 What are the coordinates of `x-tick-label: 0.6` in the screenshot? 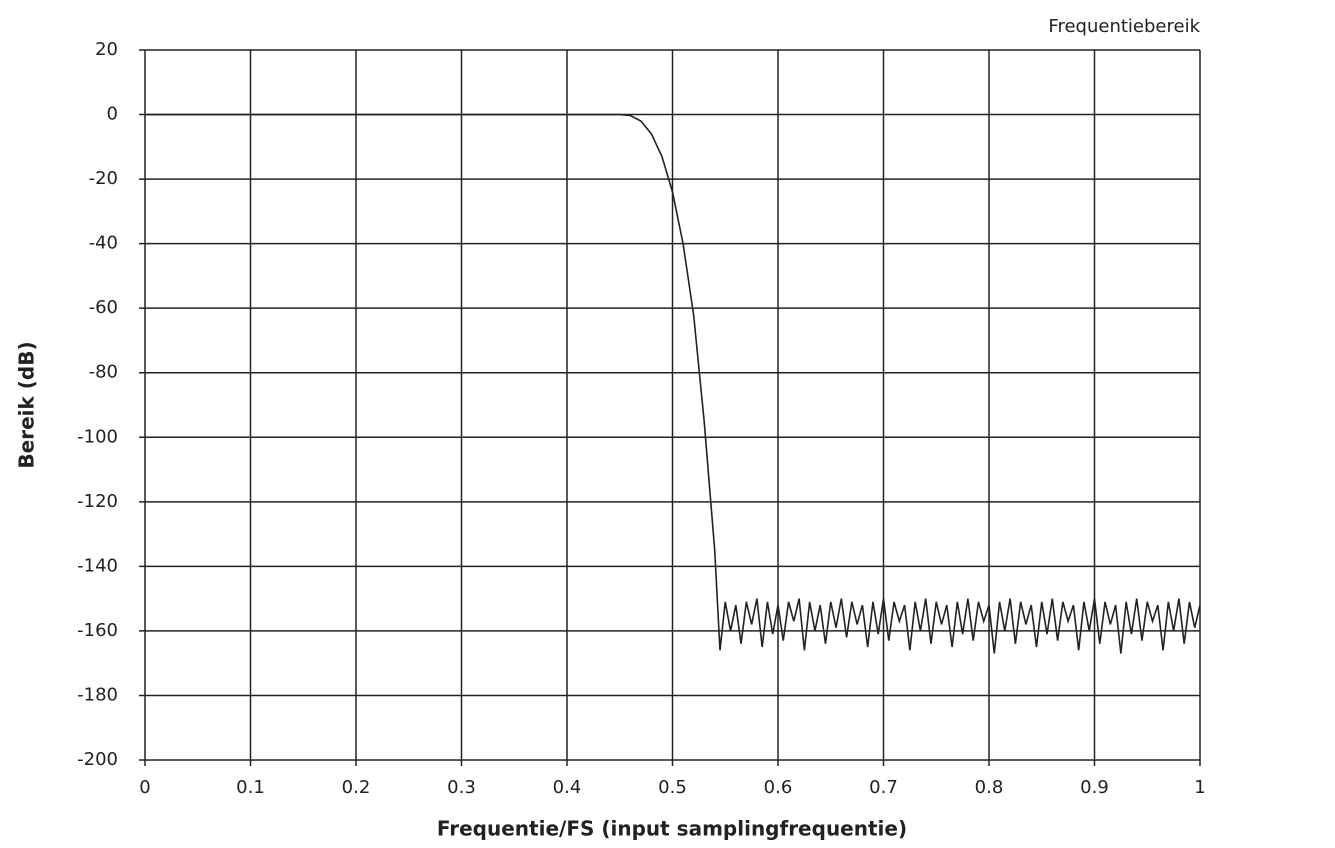 It's located at (778, 787).